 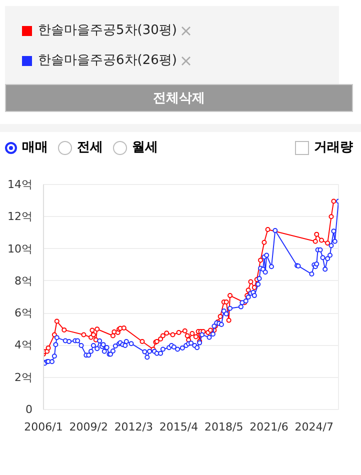 I want to click on text: 매매, so click(x=34, y=147).